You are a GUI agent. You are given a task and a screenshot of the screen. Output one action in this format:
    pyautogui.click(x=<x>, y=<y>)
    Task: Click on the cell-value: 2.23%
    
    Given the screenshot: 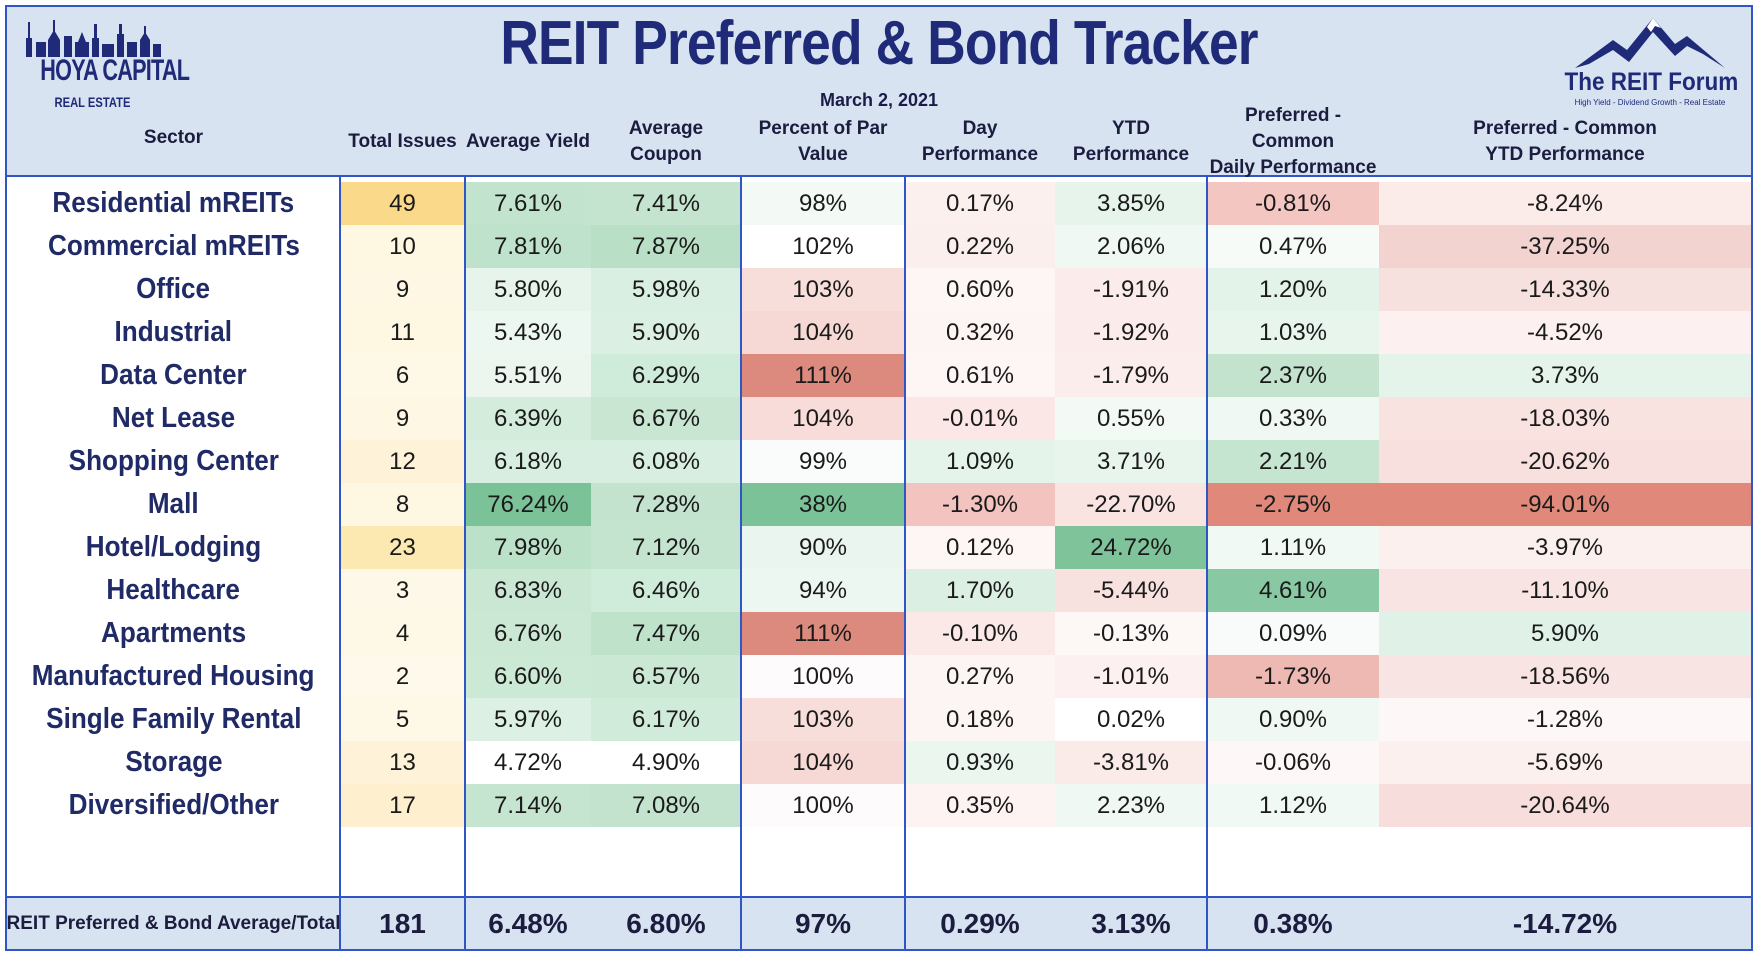 What is the action you would take?
    pyautogui.click(x=1131, y=805)
    